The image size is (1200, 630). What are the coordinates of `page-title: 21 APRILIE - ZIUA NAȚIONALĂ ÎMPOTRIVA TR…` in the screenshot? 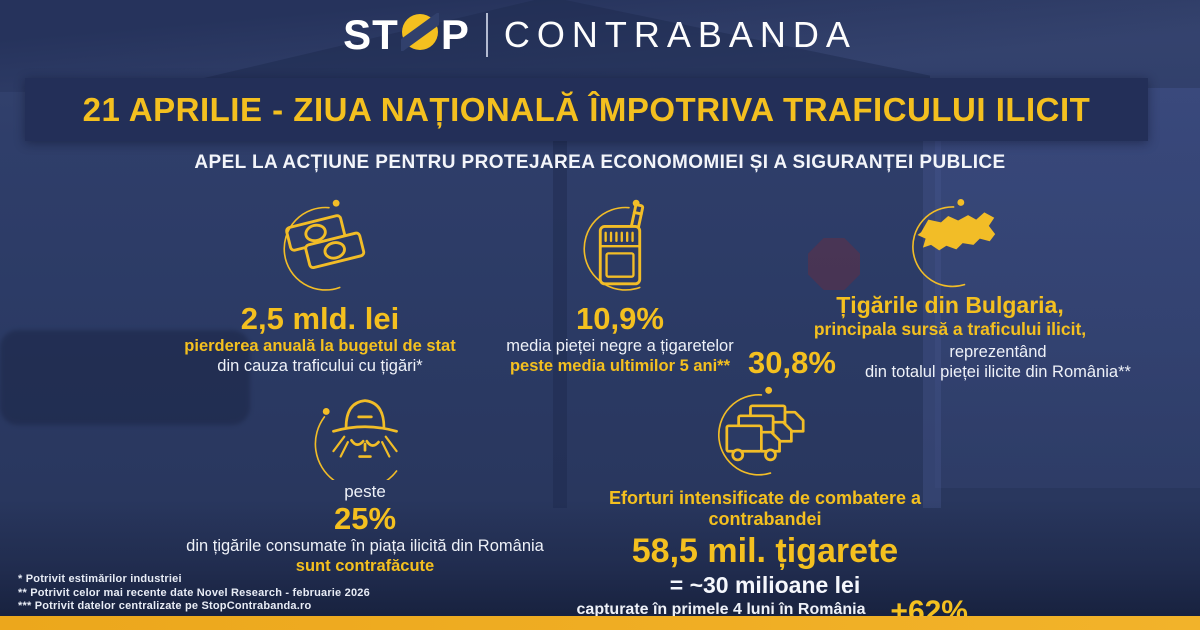 It's located at (586, 109).